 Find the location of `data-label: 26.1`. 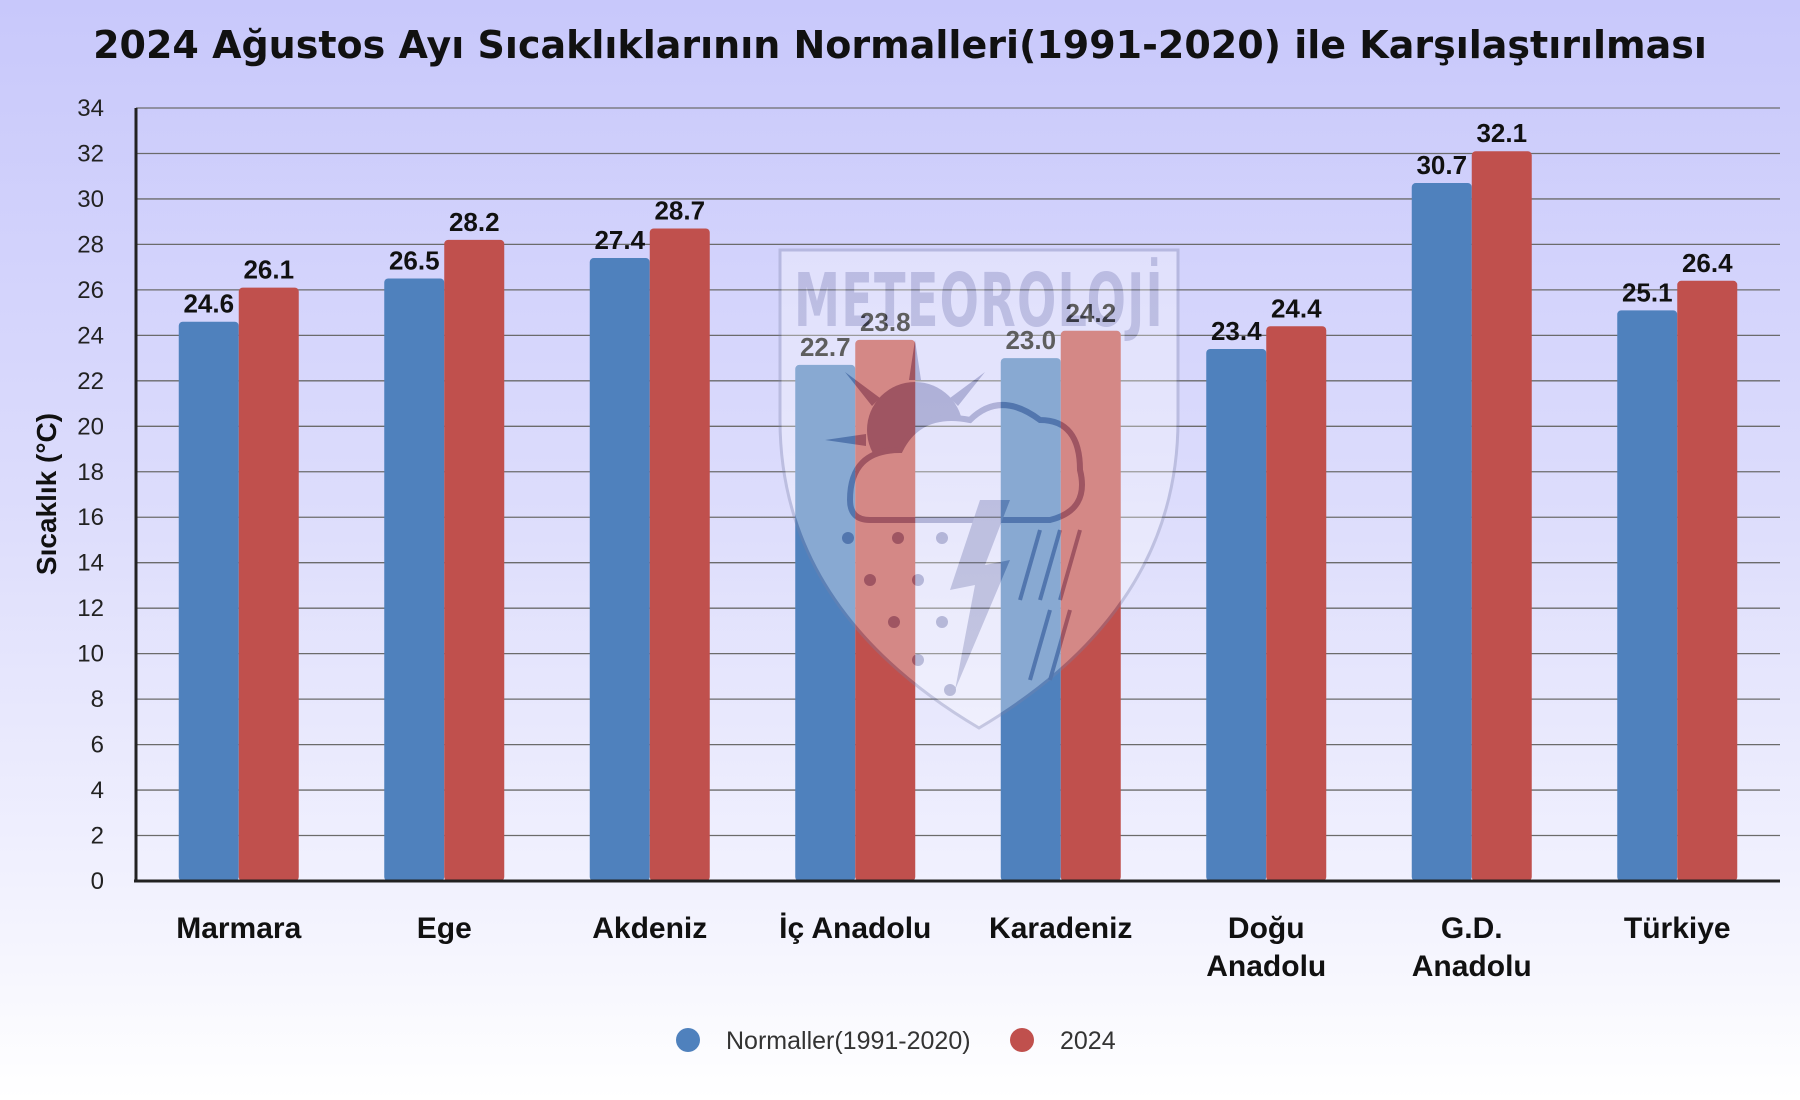

data-label: 26.1 is located at coordinates (268, 270).